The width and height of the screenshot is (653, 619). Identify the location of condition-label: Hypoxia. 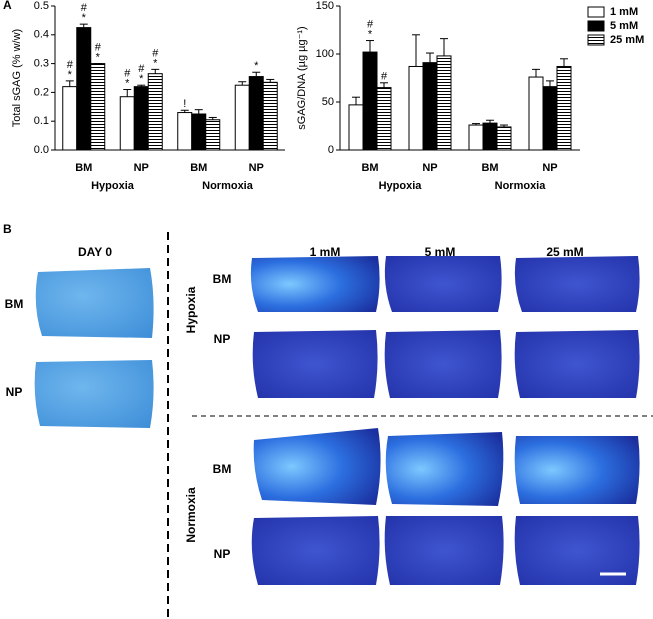
(191, 309).